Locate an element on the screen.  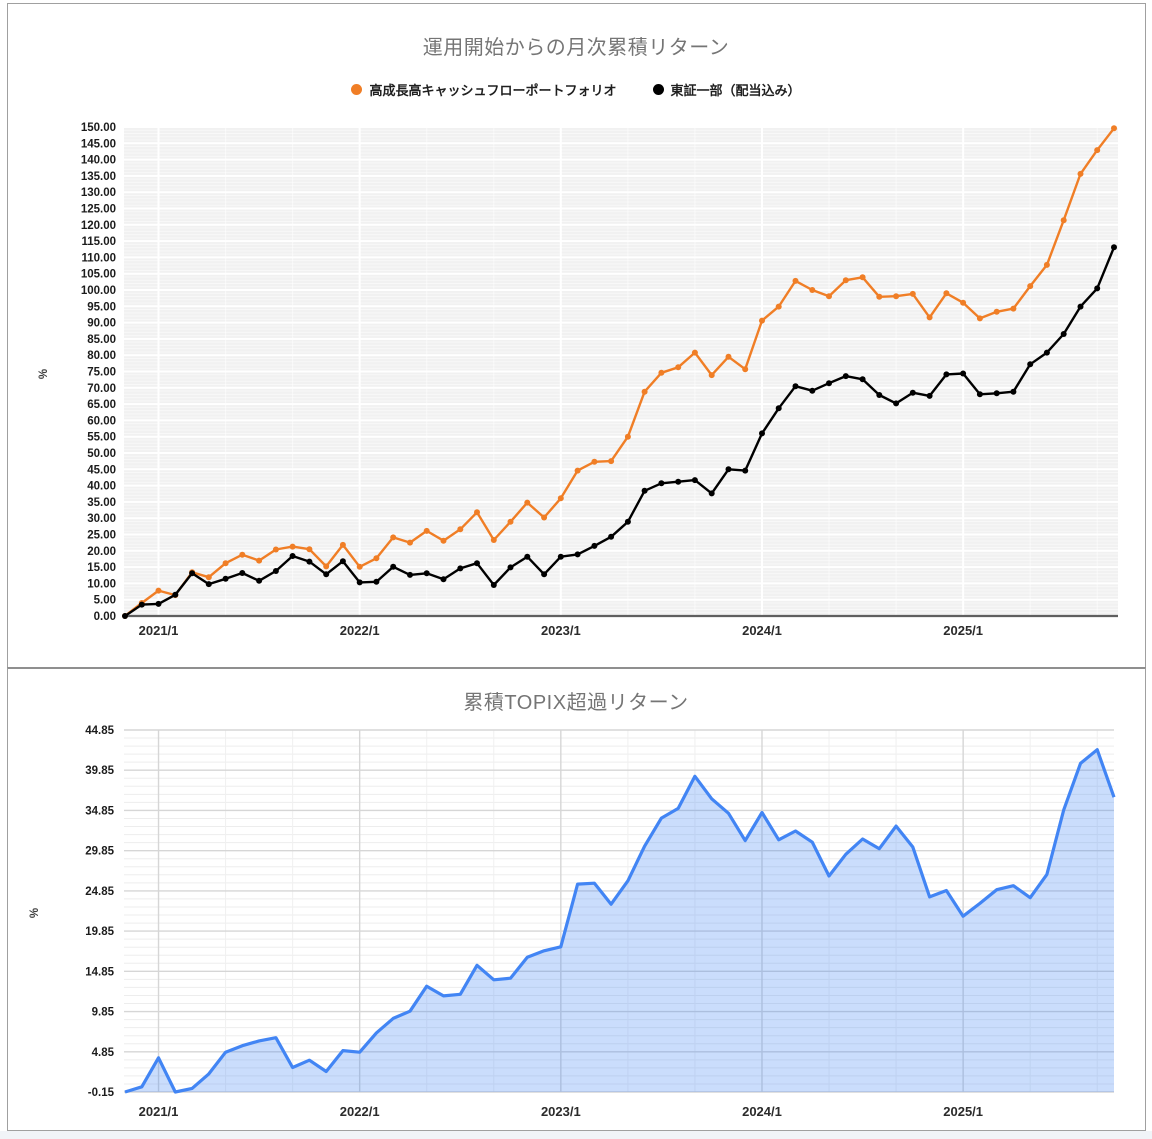
ytick-text: 125.00 is located at coordinates (98, 210).